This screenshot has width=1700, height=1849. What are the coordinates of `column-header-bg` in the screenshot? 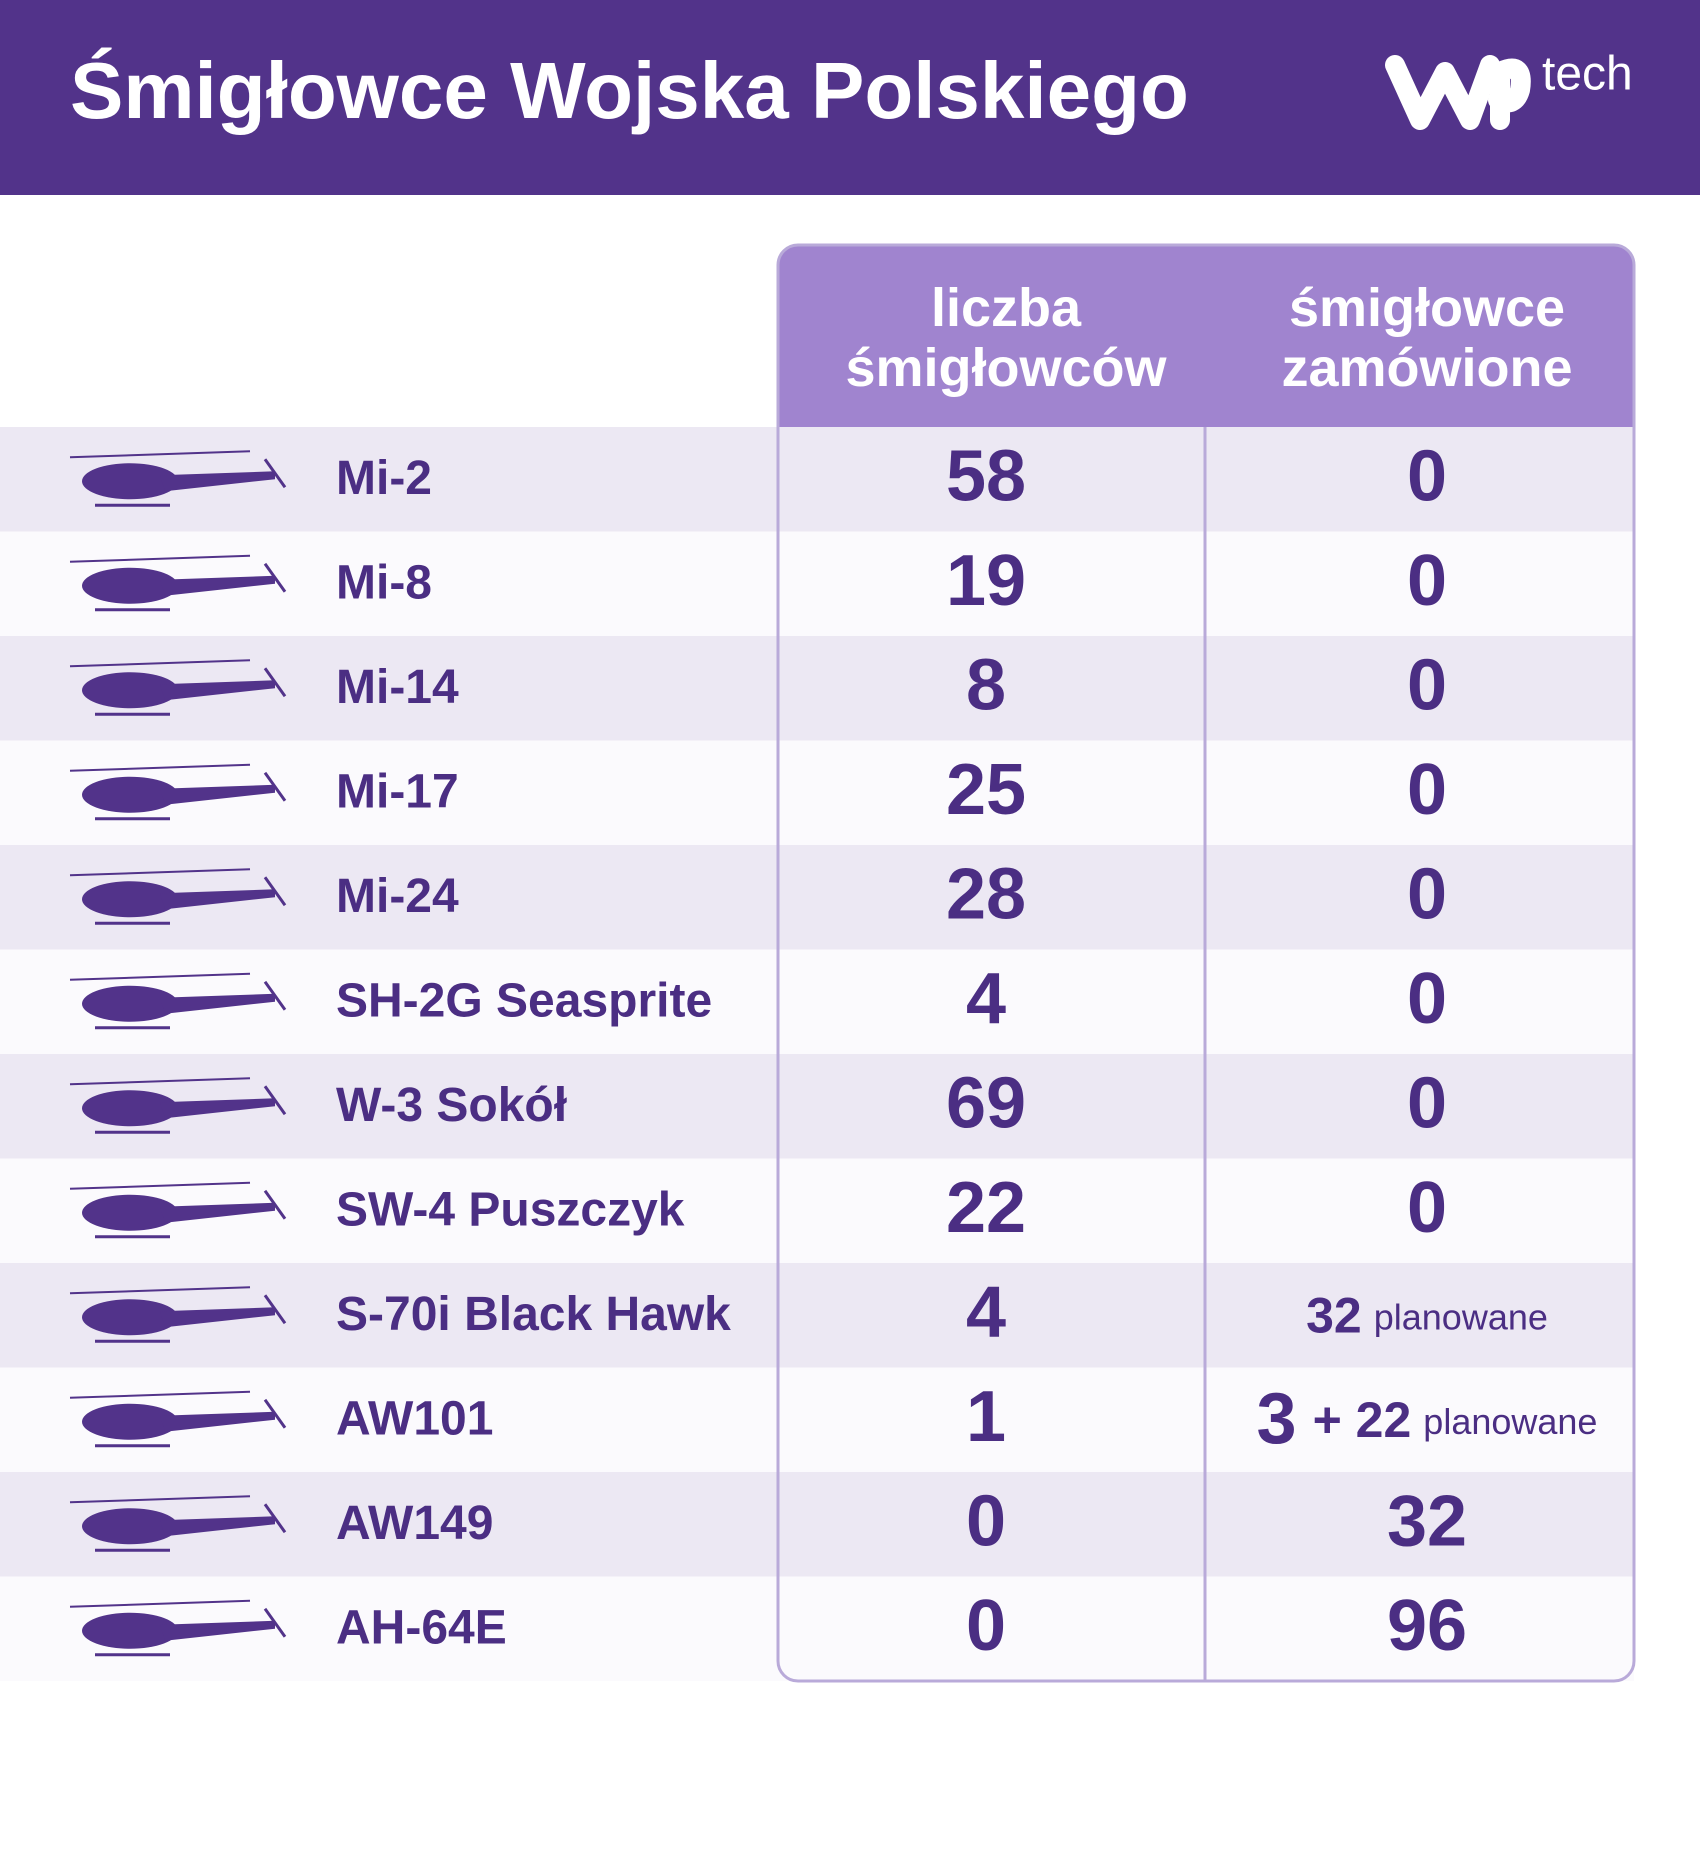 It's located at (1206, 336).